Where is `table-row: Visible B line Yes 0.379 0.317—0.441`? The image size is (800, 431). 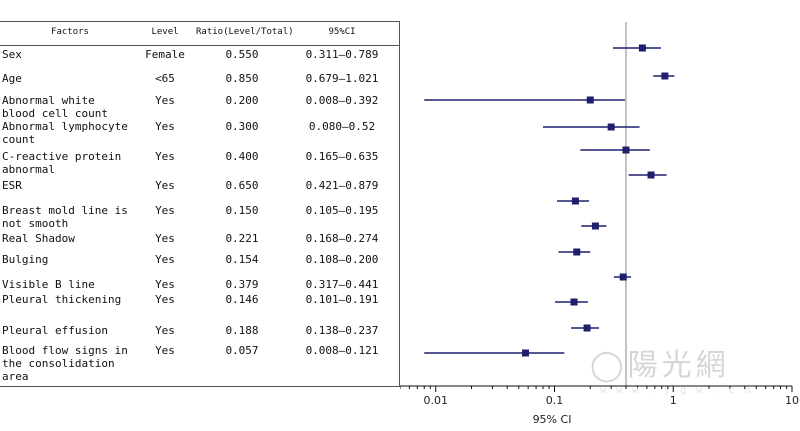 table-row: Visible B line Yes 0.379 0.317—0.441 is located at coordinates (199, 291).